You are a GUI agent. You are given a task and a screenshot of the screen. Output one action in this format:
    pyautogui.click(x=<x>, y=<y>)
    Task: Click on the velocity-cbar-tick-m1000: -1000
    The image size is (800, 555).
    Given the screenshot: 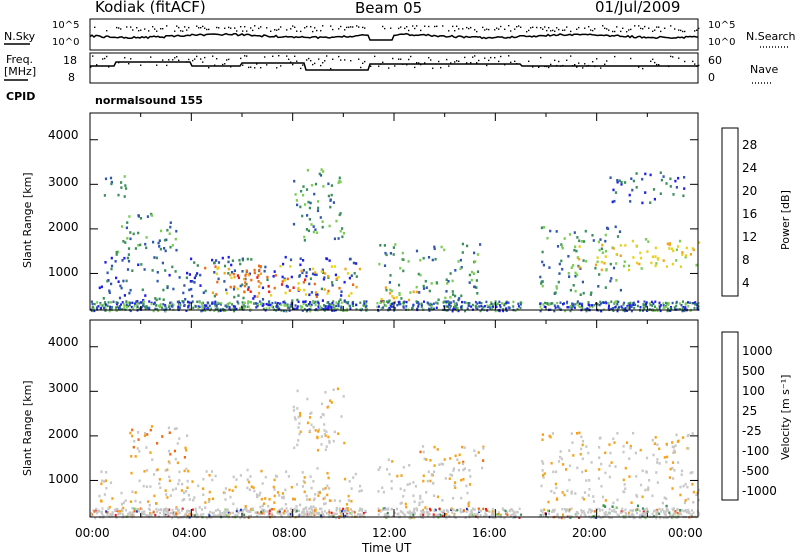 What is the action you would take?
    pyautogui.click(x=759, y=491)
    